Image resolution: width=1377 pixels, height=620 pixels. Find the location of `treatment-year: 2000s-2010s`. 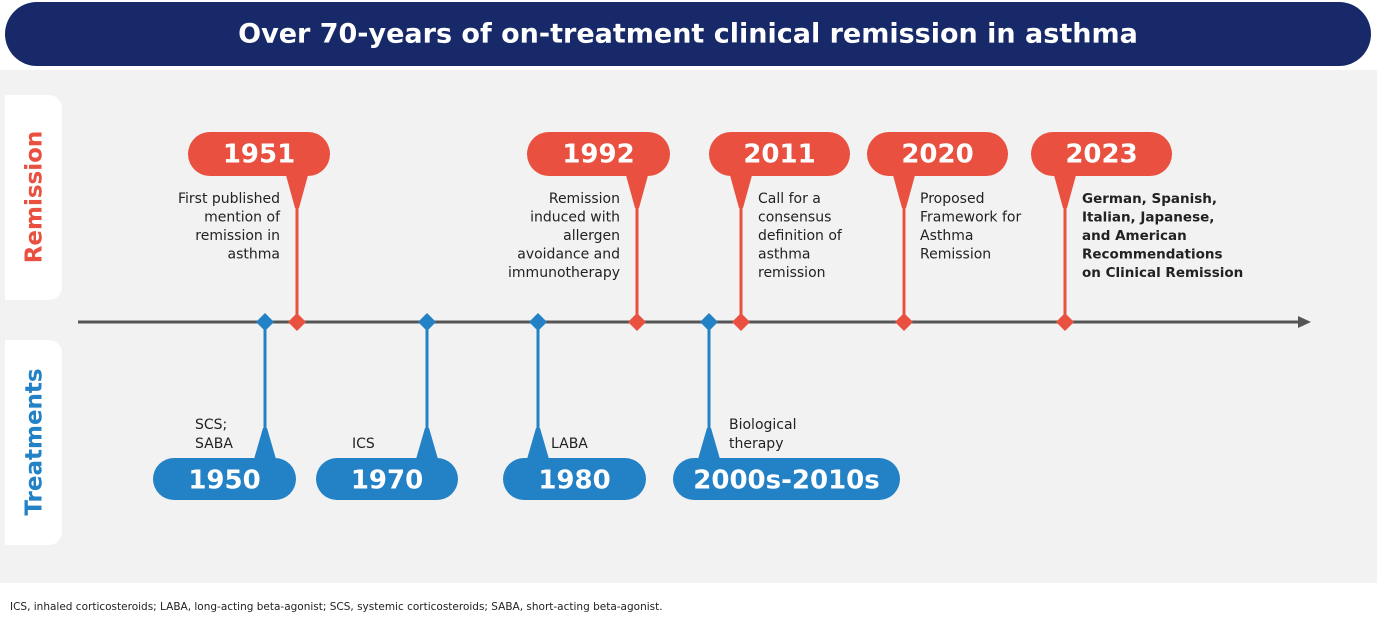

treatment-year: 2000s-2010s is located at coordinates (786, 481).